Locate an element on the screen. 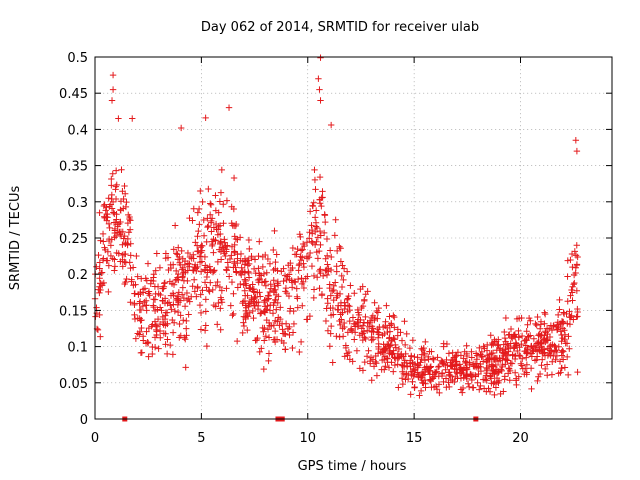  y-tick-label: 0.5 is located at coordinates (77, 58).